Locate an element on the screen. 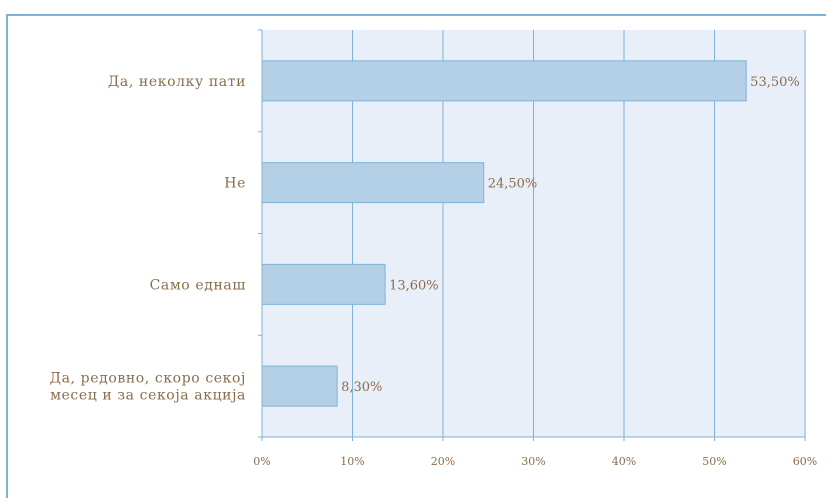  category-label-line: Да, редовно, скоро секој is located at coordinates (148, 379).